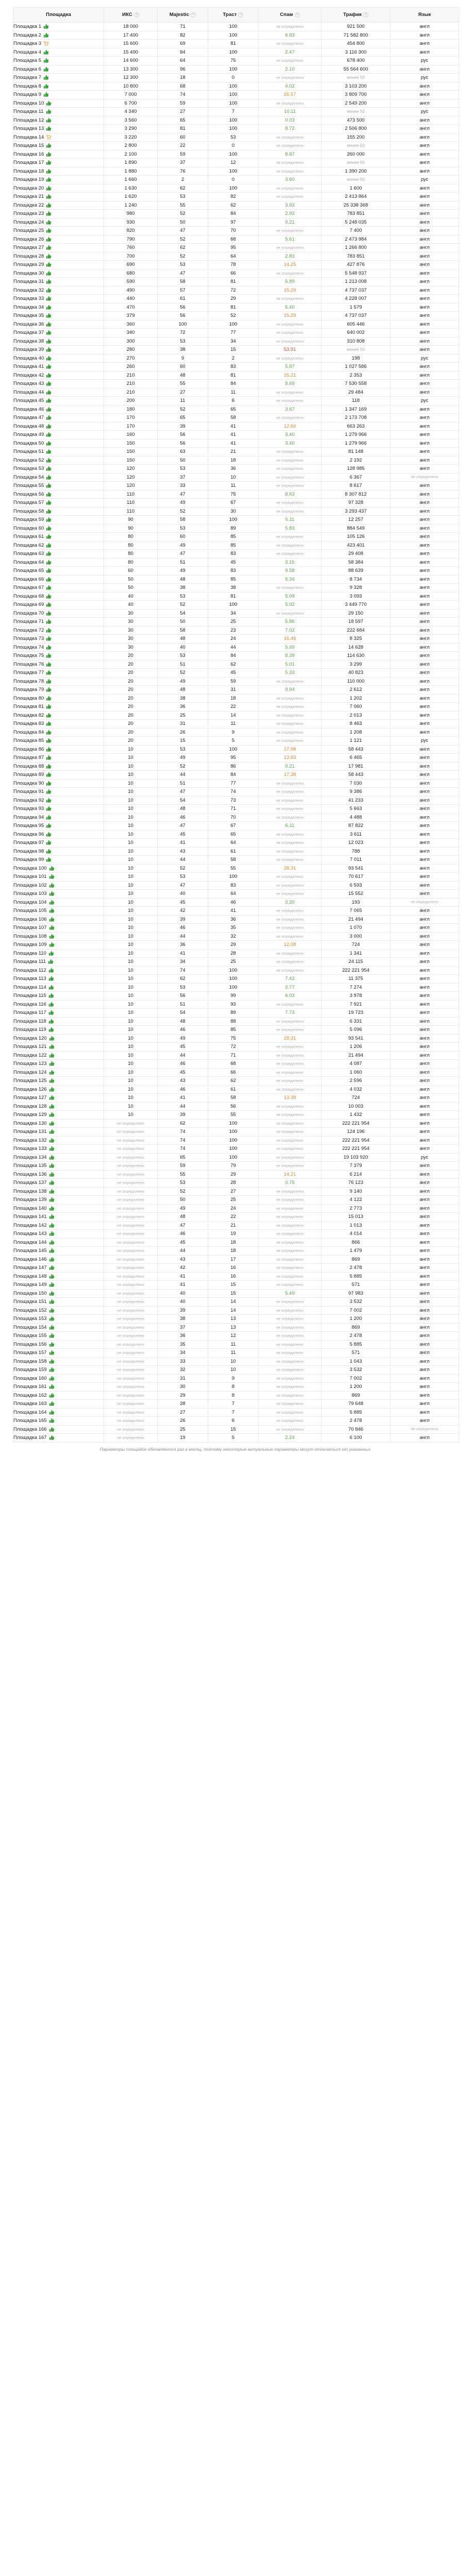 The image size is (473, 2576). I want to click on site-cell: Площадка 102, so click(58, 885).